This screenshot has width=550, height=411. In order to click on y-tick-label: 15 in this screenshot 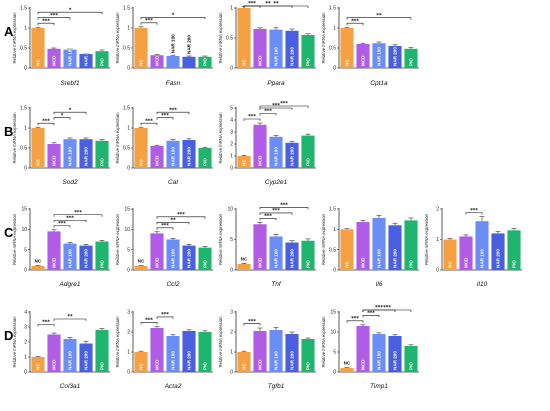, I will do `click(333, 313)`.